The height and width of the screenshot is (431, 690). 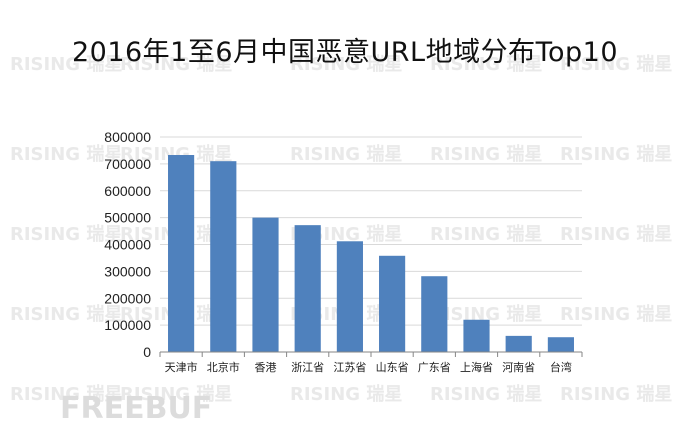 What do you see at coordinates (127, 271) in the screenshot?
I see `y-tick-label: 300000` at bounding box center [127, 271].